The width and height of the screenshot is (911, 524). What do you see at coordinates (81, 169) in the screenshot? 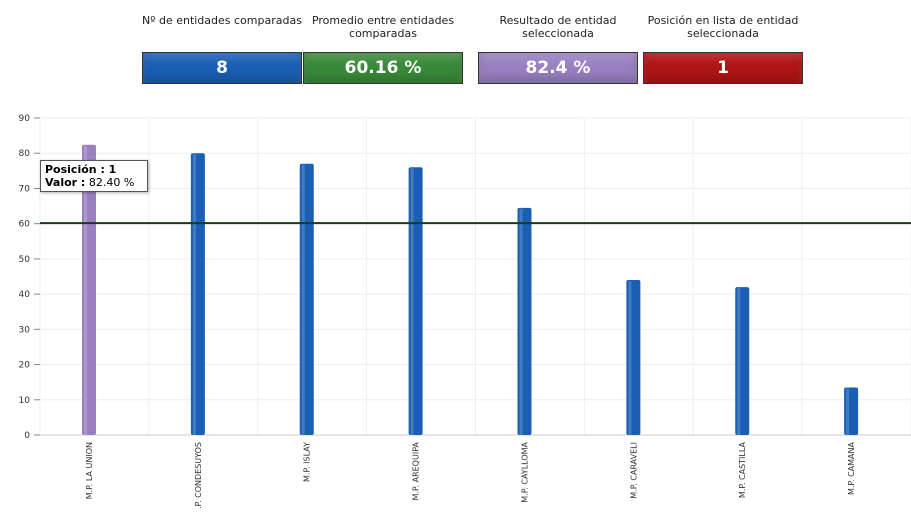
I see `tooltip-position: Posición : 1` at bounding box center [81, 169].